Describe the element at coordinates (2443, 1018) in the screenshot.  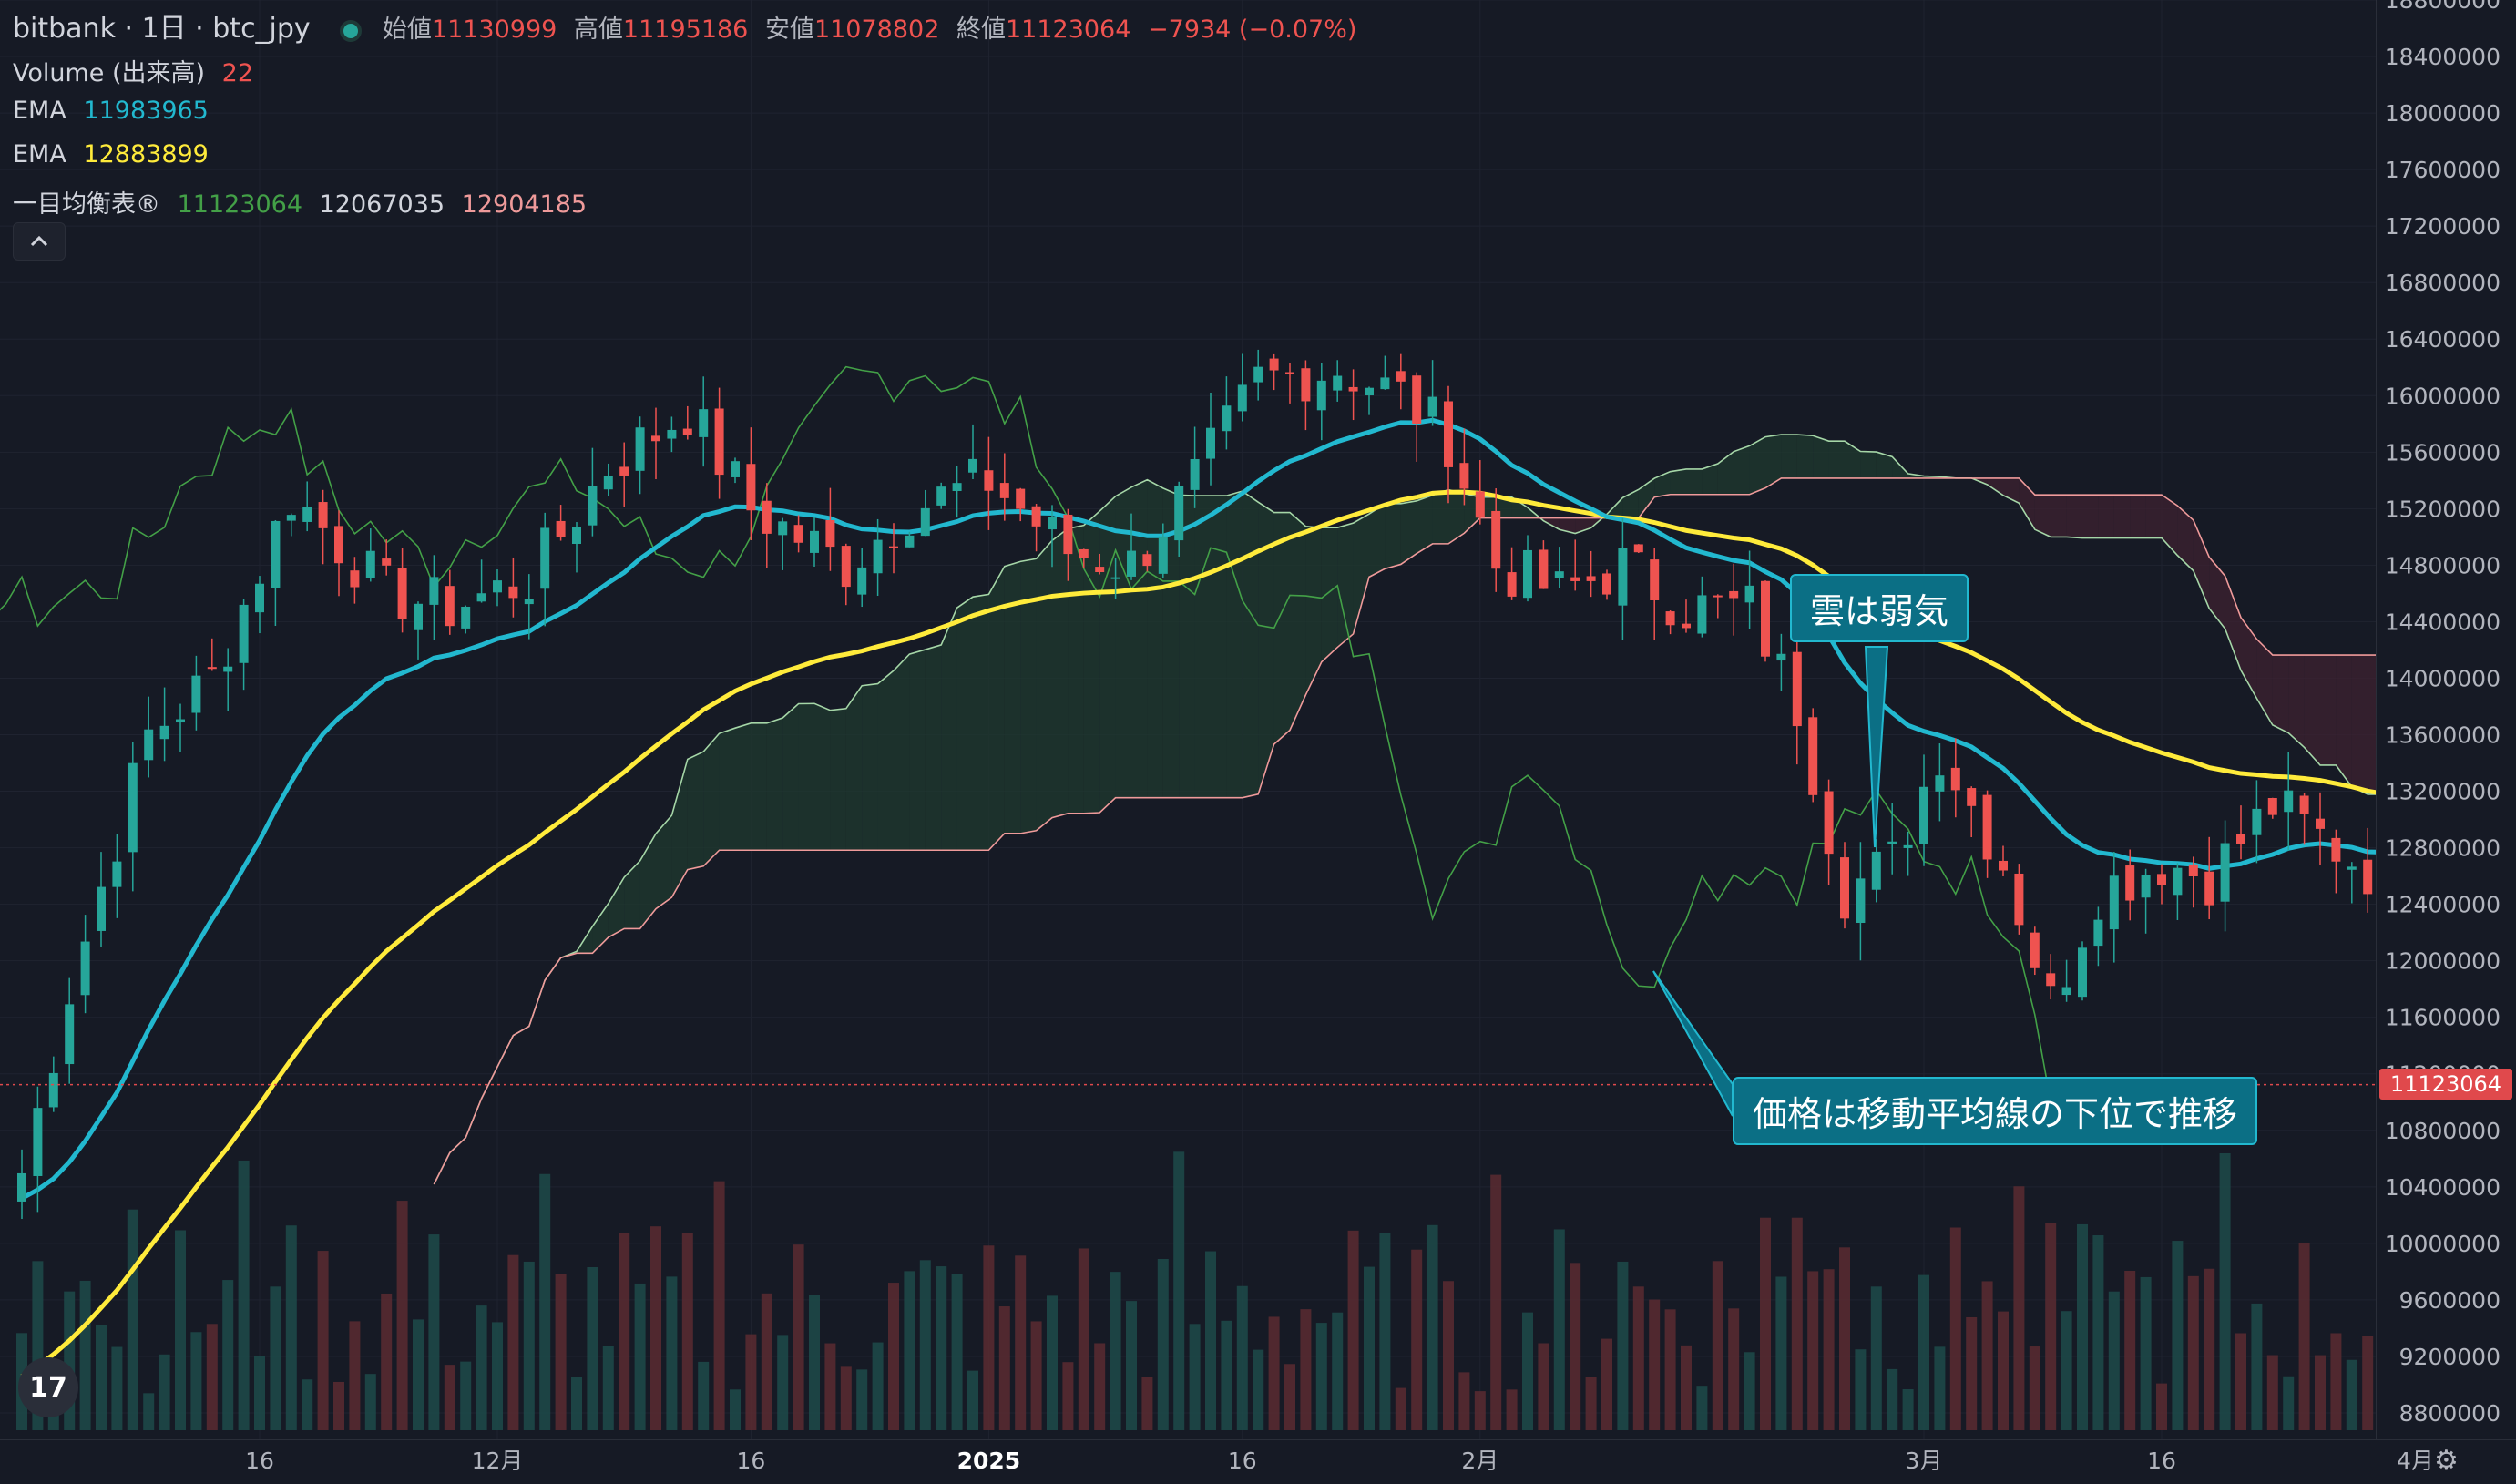
I see `y-tick-label: 11600000` at that location.